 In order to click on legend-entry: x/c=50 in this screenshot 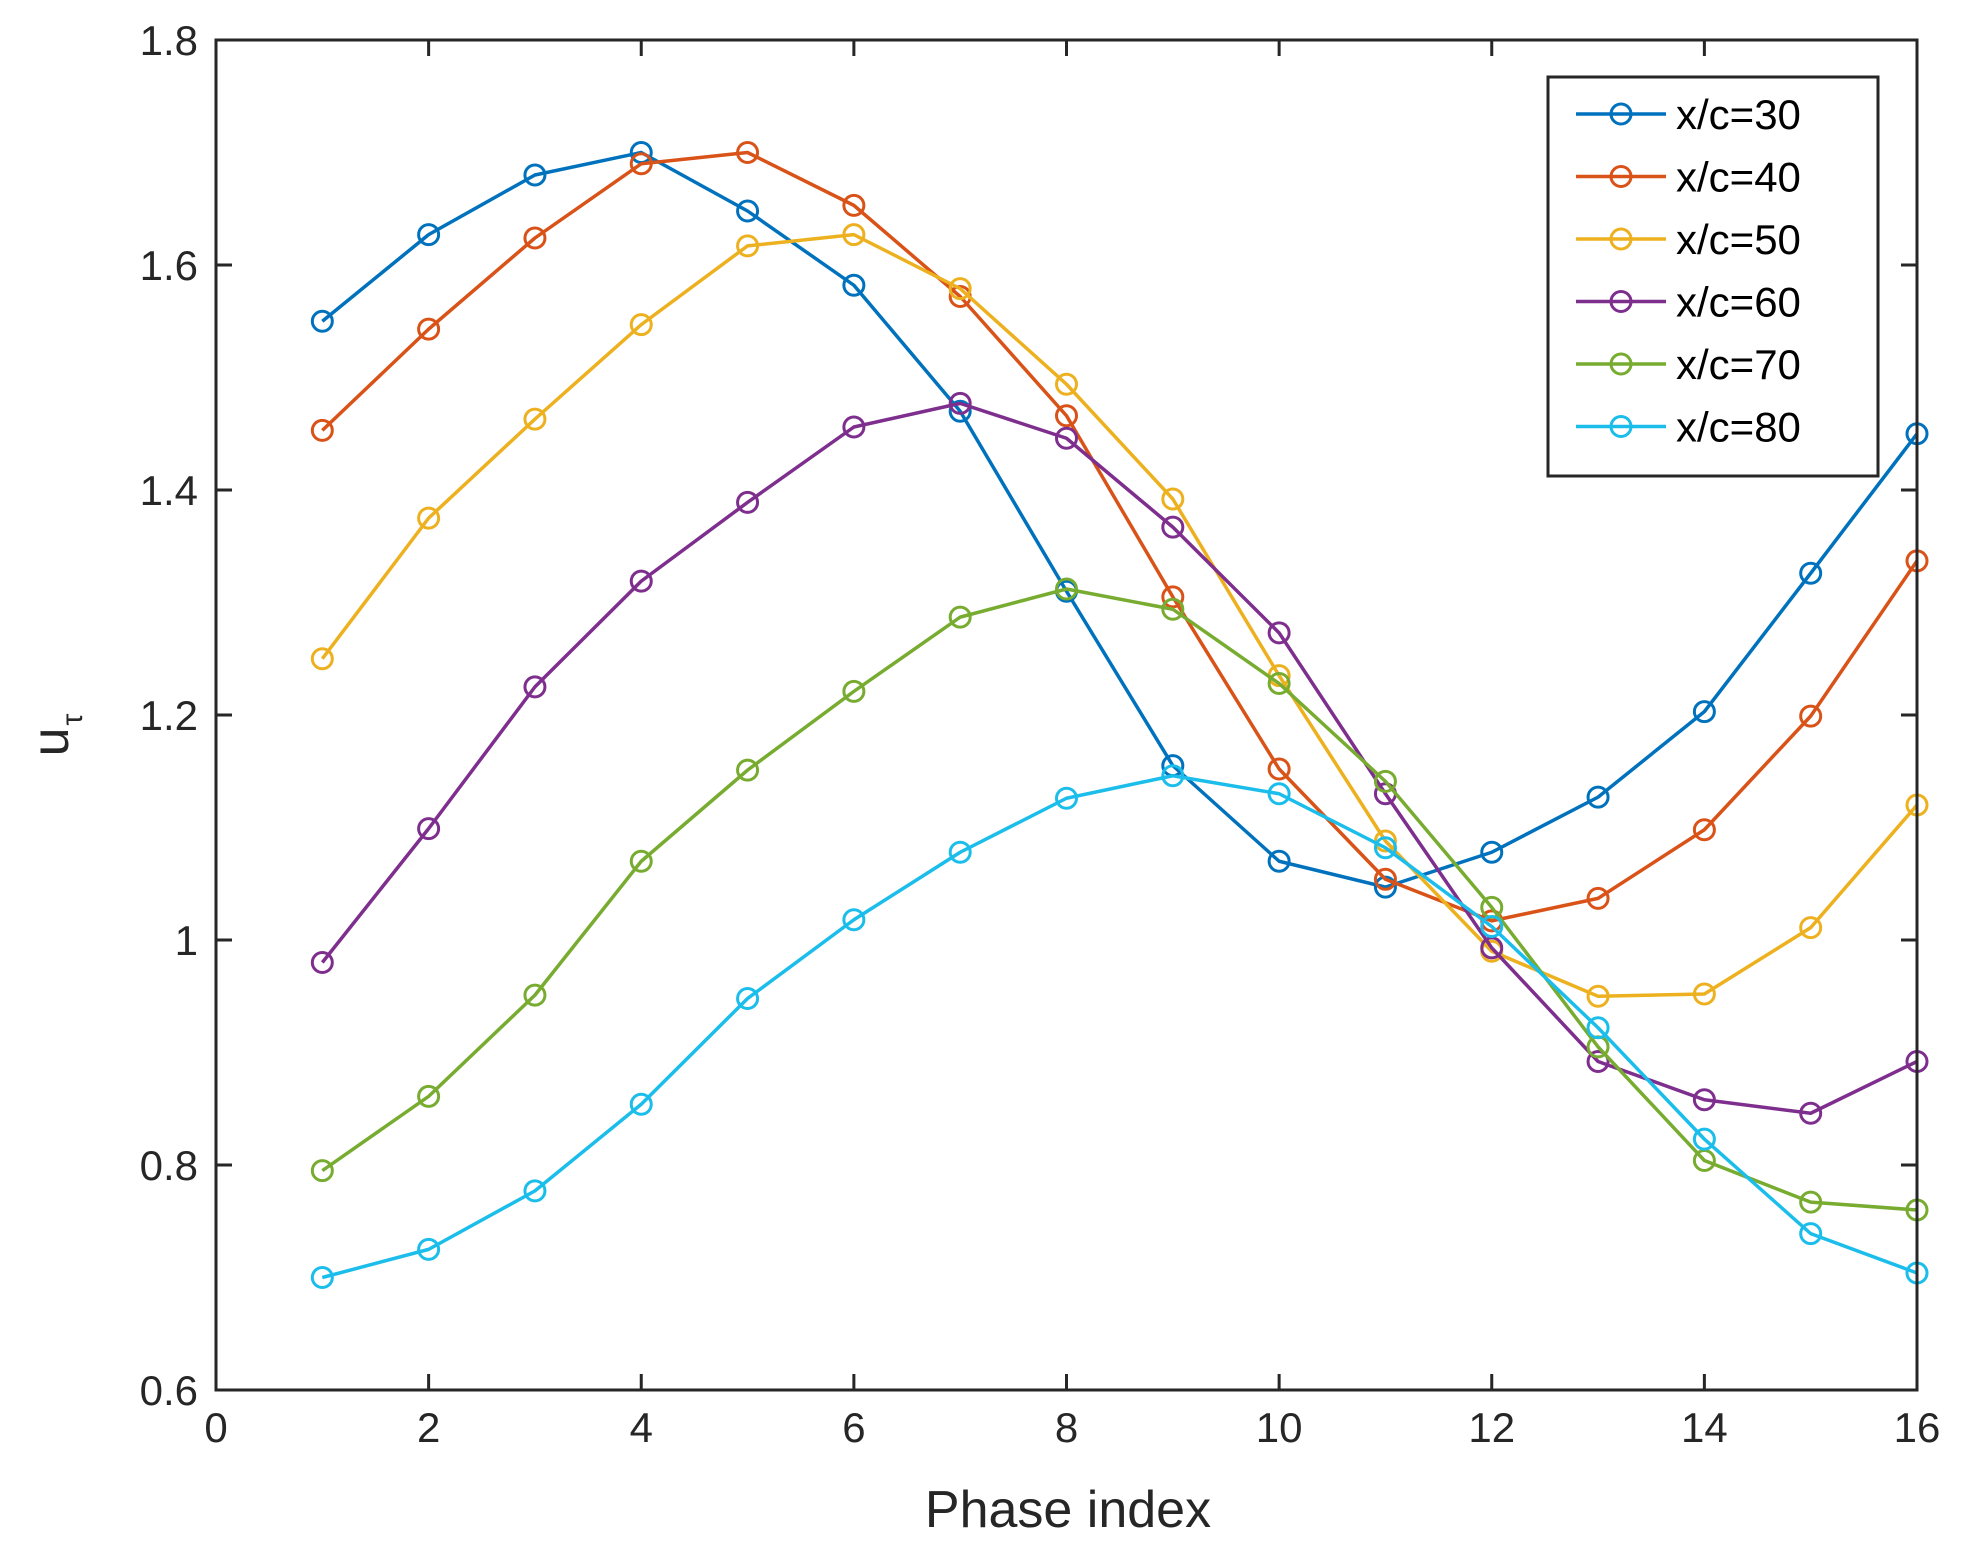, I will do `click(1688, 239)`.